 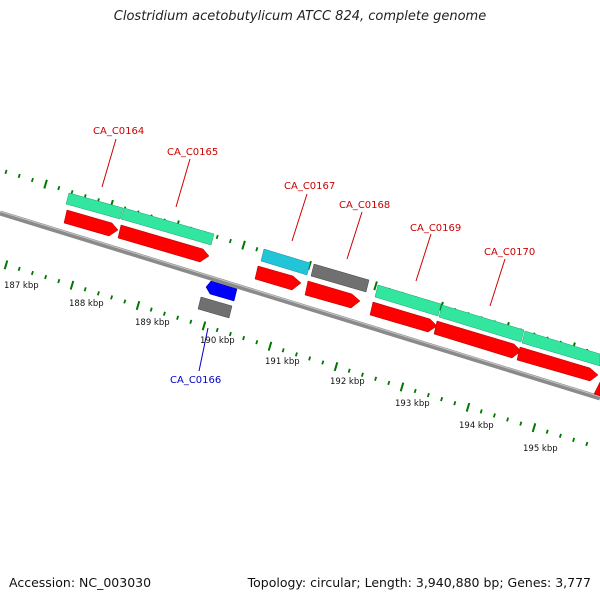 What do you see at coordinates (217, 341) in the screenshot?
I see `kbp-label: 190 kbp` at bounding box center [217, 341].